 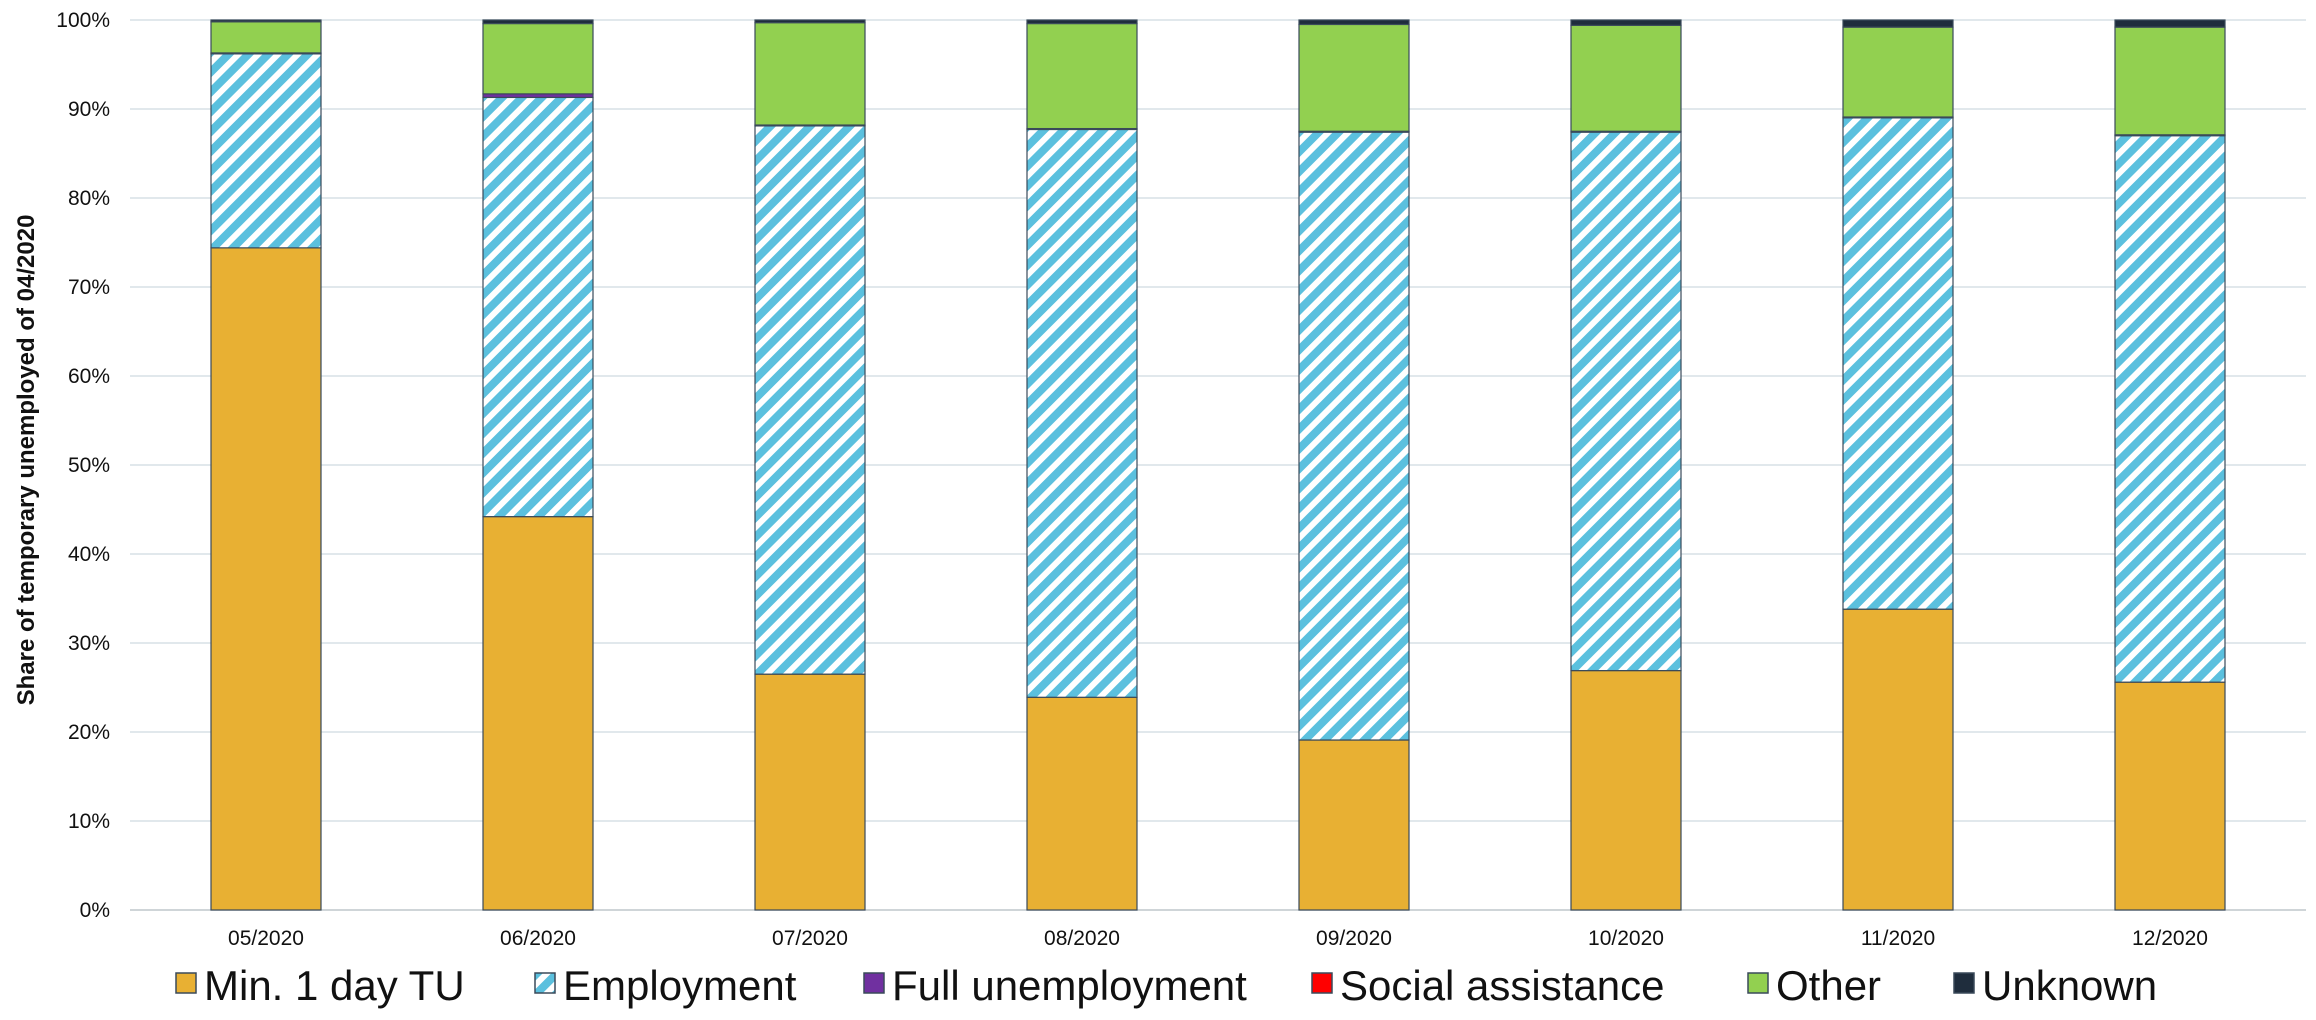 I want to click on y-tick-label: 50%, so click(x=89, y=465).